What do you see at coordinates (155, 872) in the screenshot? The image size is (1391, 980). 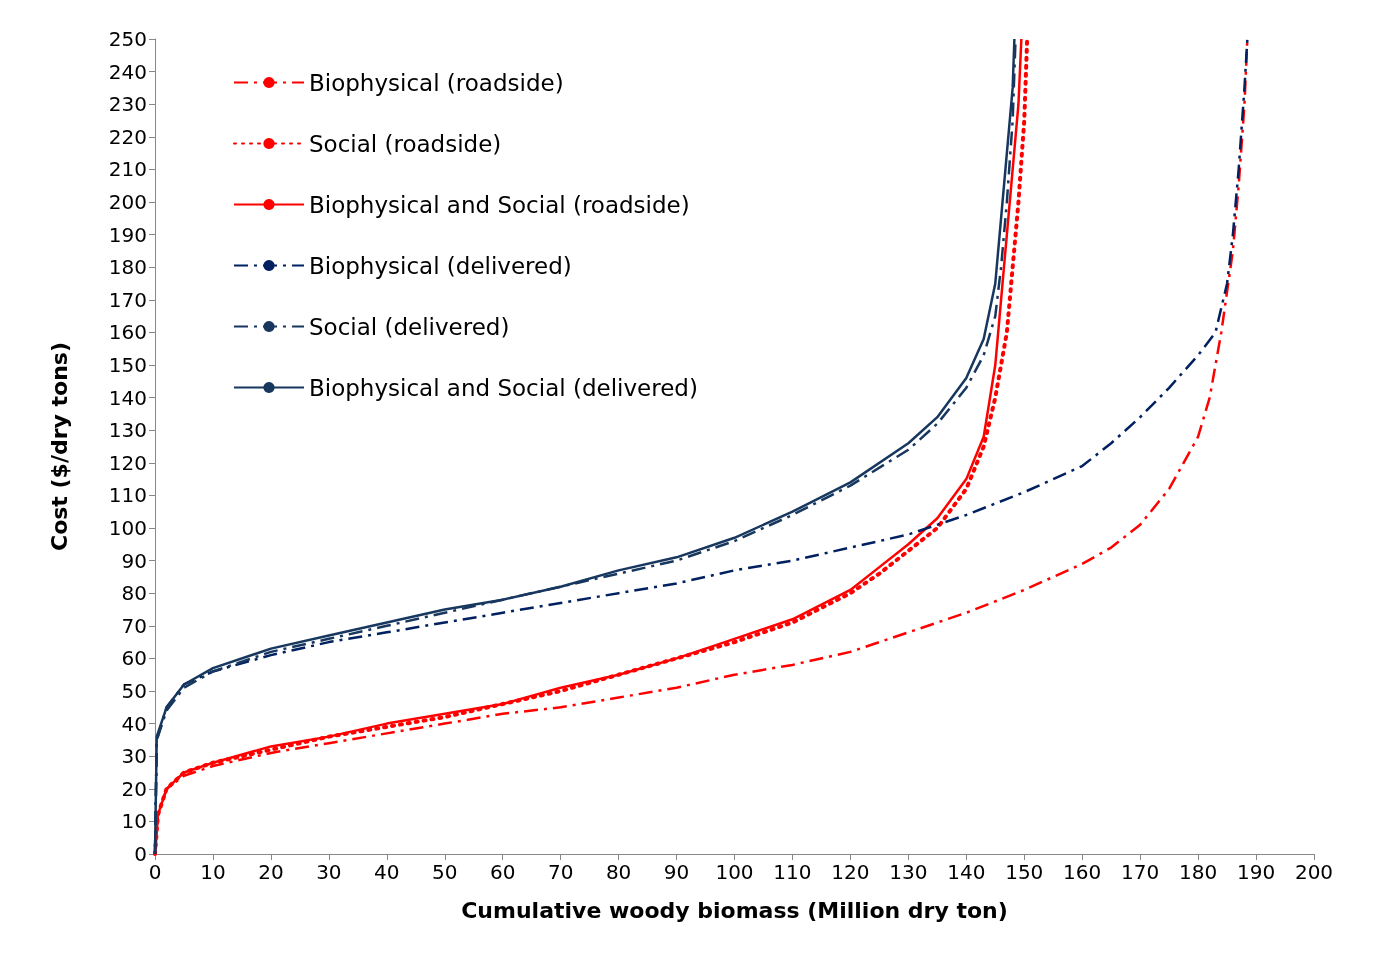 I see `x-tick-label: 0` at bounding box center [155, 872].